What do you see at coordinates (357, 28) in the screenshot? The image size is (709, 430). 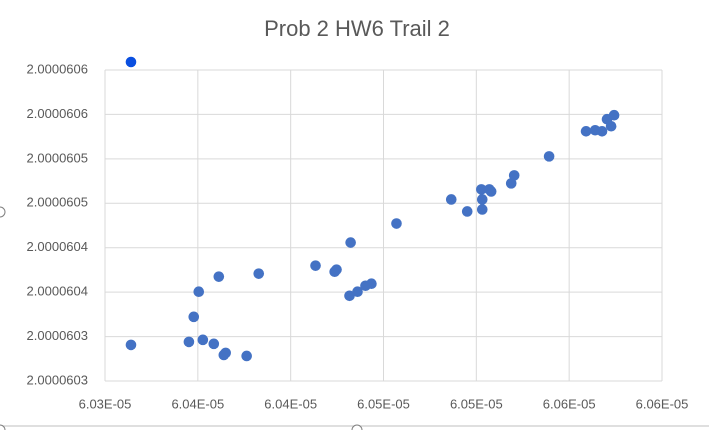 I see `chart-title: Prob 2 HW6 Trail 2` at bounding box center [357, 28].